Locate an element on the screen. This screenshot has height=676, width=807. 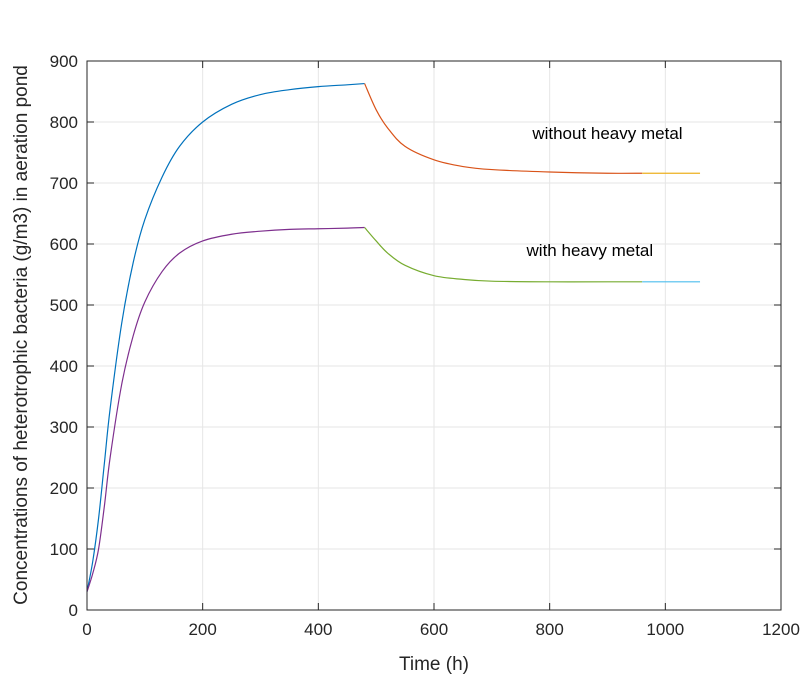
x-tick-label: 200 is located at coordinates (202, 629).